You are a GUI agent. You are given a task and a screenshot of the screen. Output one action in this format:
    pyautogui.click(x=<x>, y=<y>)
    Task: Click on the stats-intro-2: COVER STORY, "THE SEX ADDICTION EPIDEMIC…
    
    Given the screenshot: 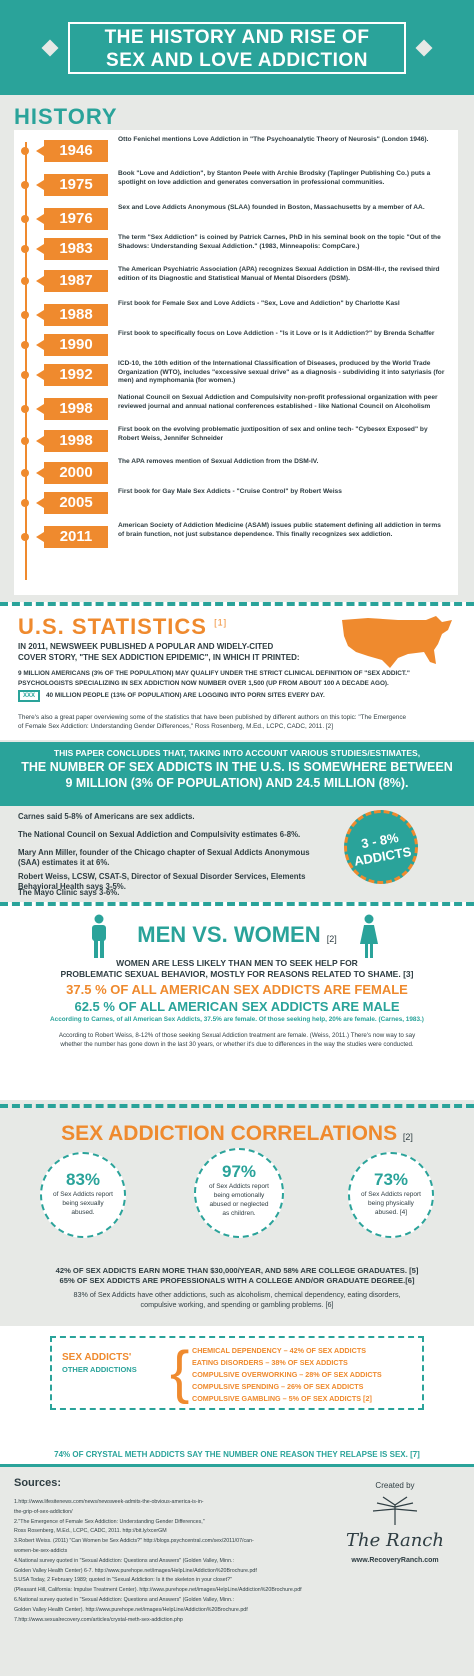 What is the action you would take?
    pyautogui.click(x=159, y=657)
    